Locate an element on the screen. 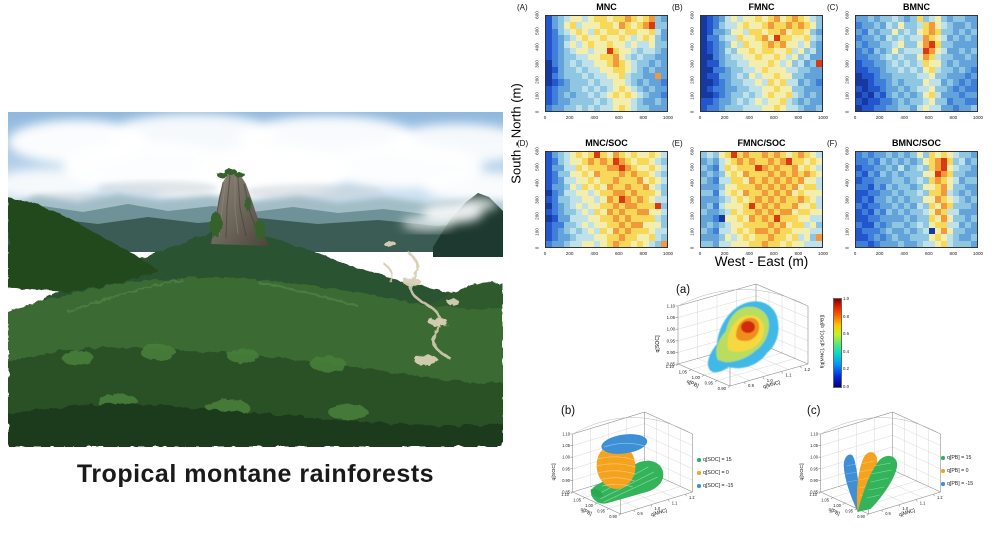  y-axis-ticks: 0 100 200 300 400 500 600 is located at coordinates (691, 62).